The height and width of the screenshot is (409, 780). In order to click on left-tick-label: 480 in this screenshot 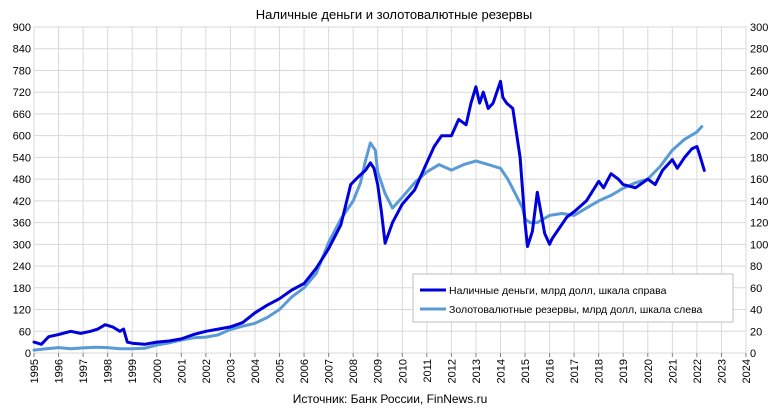, I will do `click(22, 180)`.